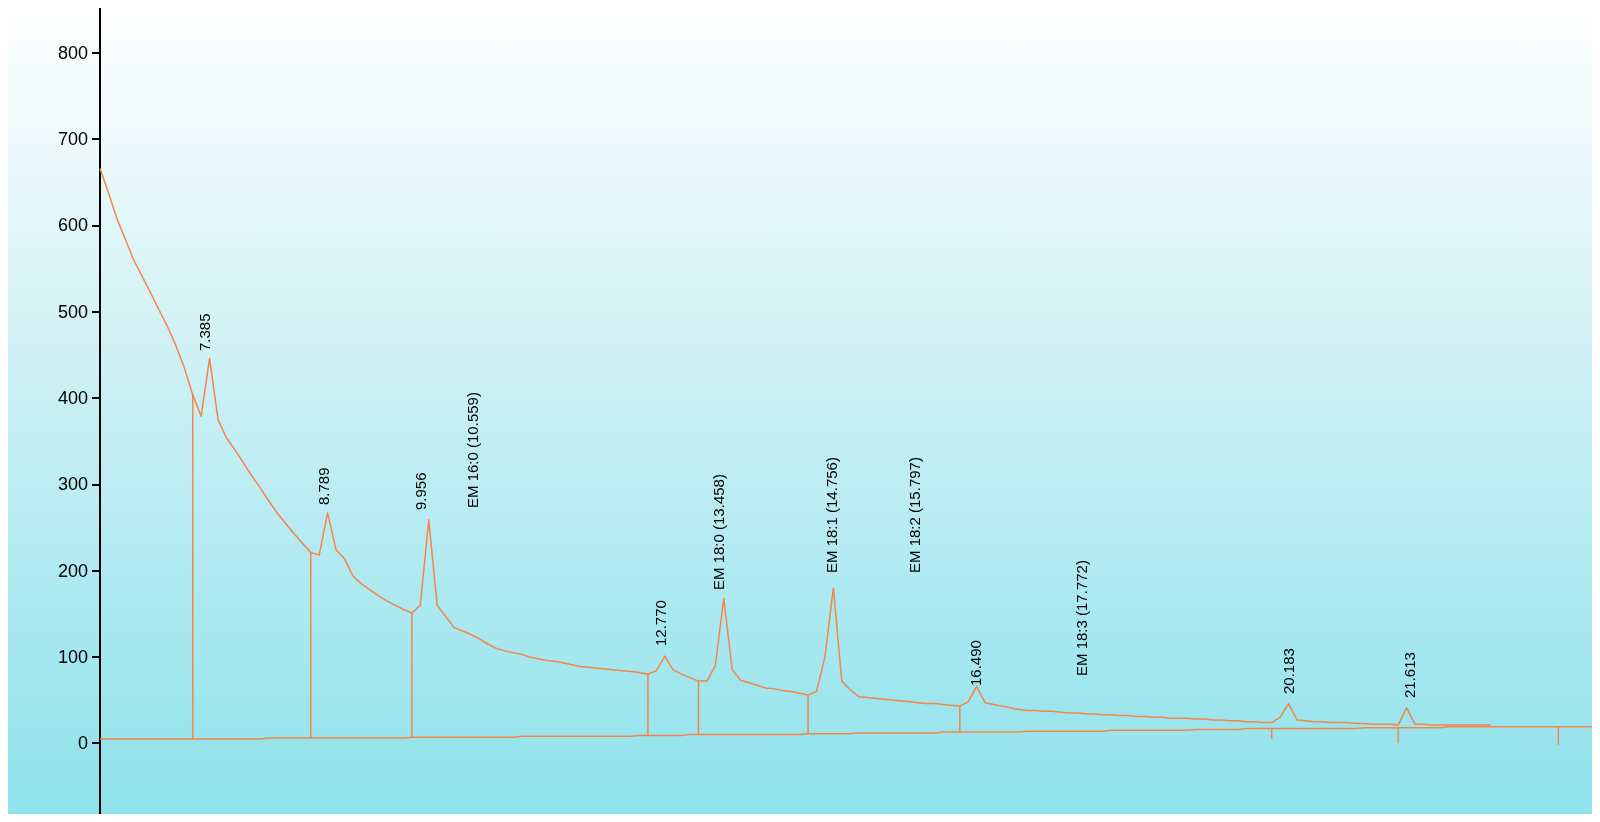  What do you see at coordinates (831, 515) in the screenshot?
I see `annotation: EM 18:1 (14.756)` at bounding box center [831, 515].